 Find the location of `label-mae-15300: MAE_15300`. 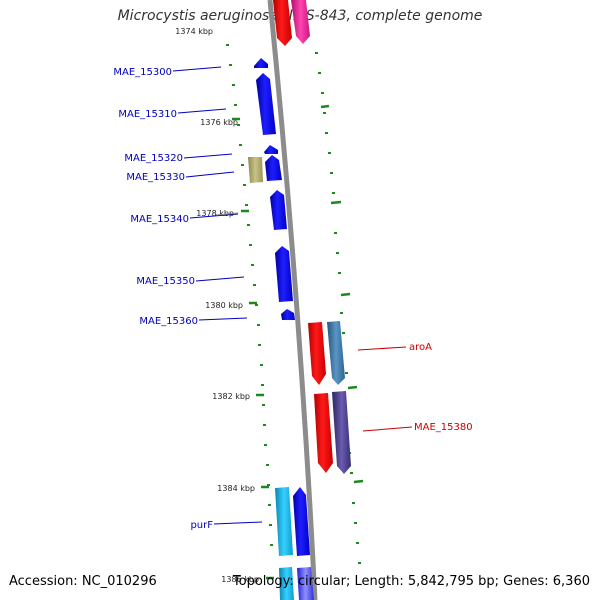

label-mae-15300: MAE_15300 is located at coordinates (142, 72).